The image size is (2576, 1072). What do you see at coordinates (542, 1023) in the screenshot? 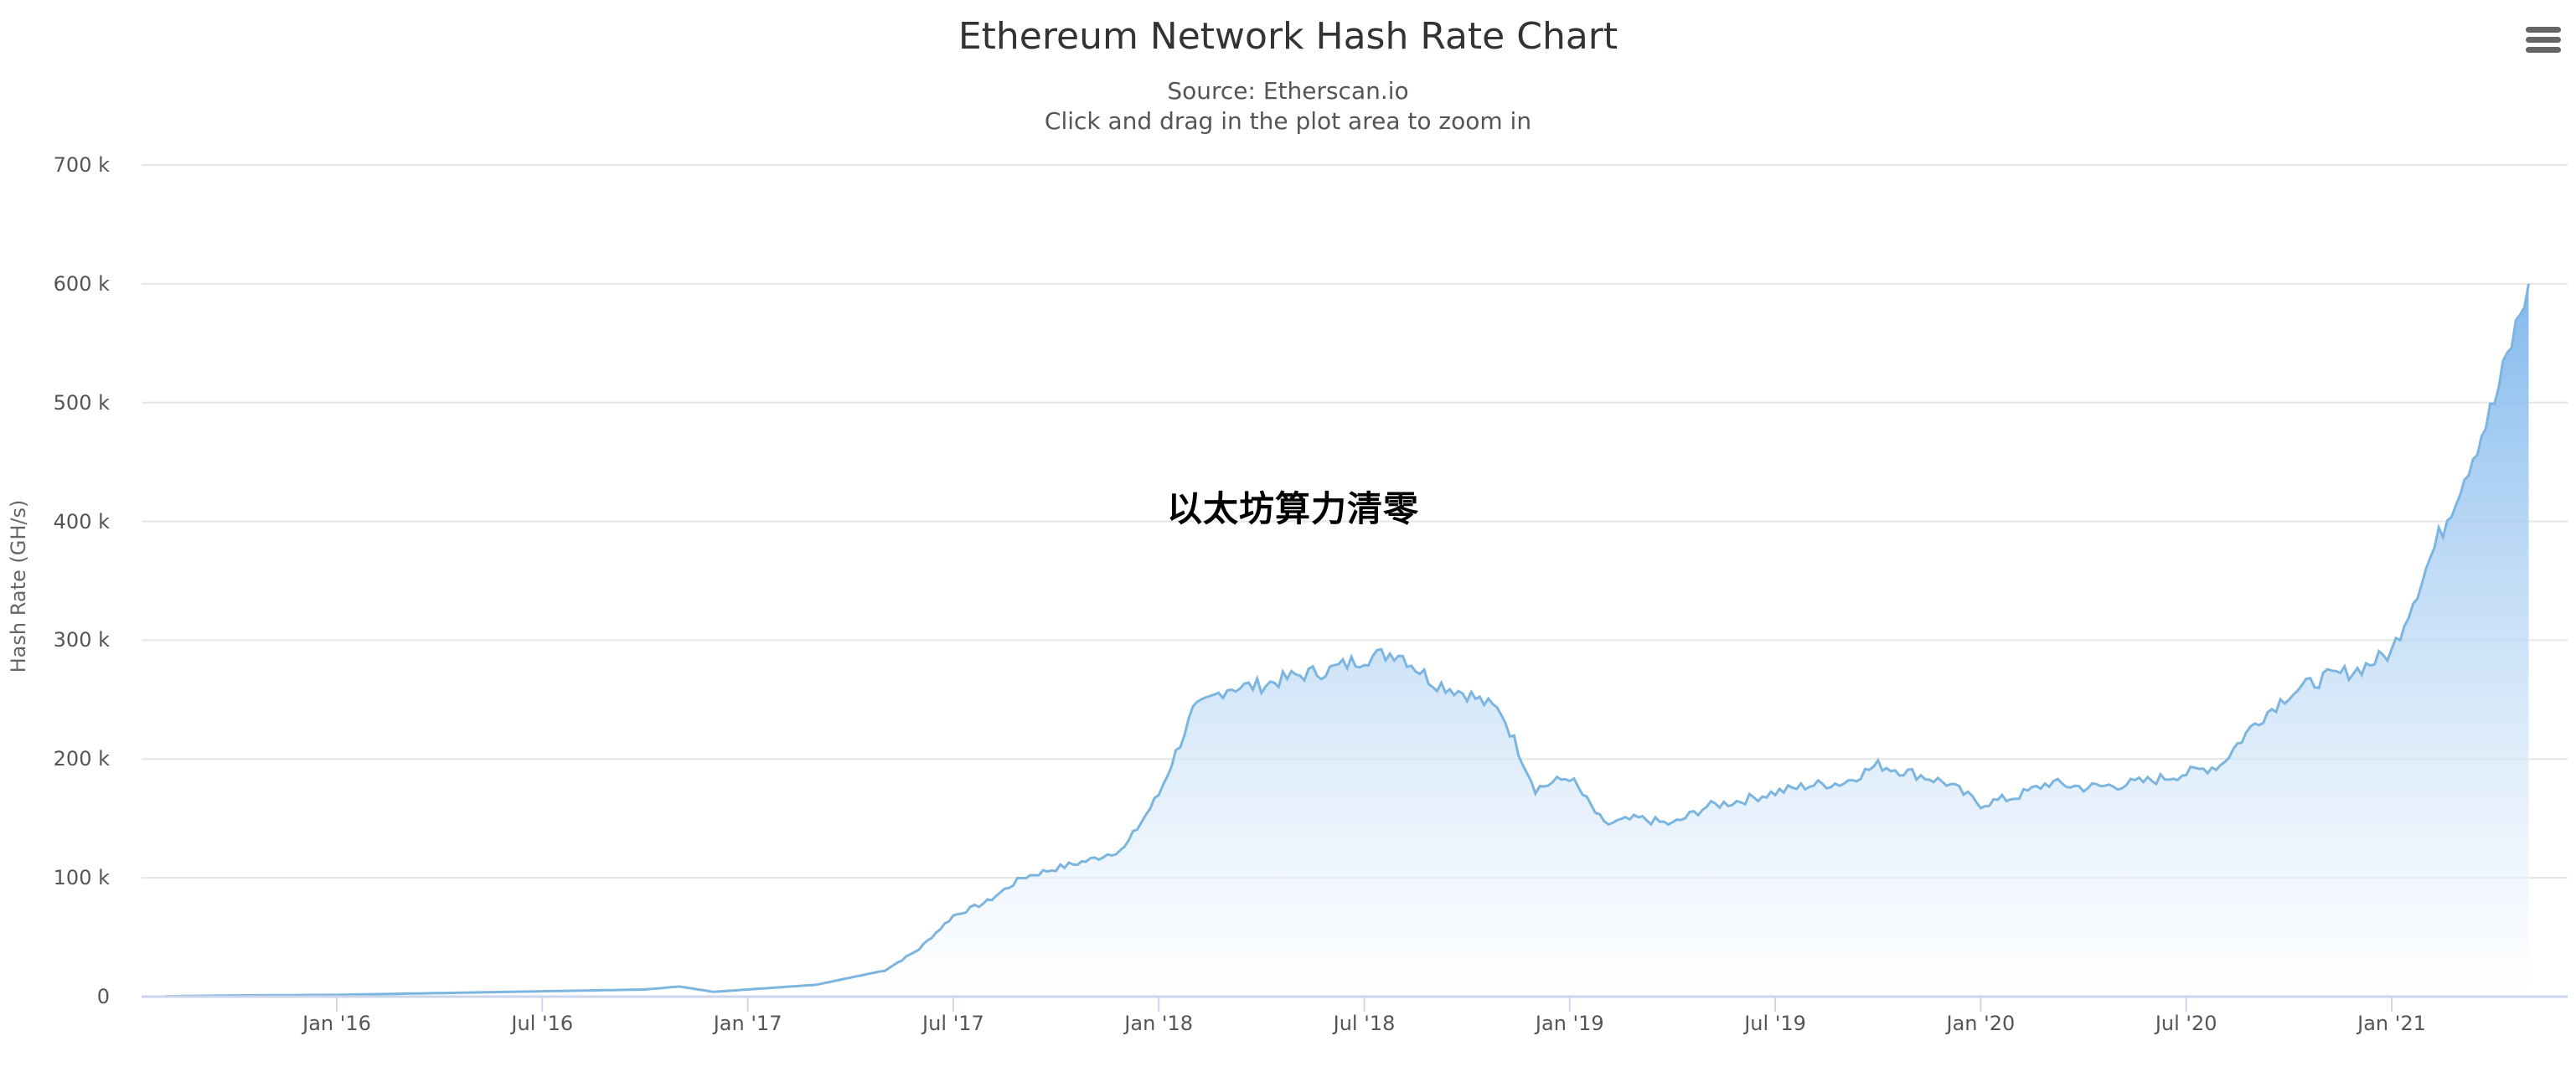
I see `x-tick-label: Jul '16` at bounding box center [542, 1023].